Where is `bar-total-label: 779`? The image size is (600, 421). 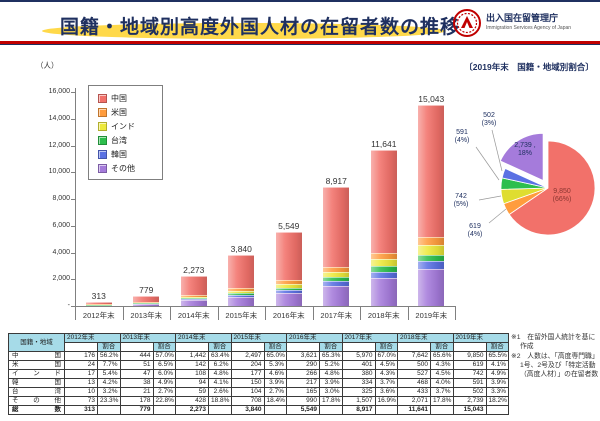 bar-total-label: 779 is located at coordinates (146, 289).